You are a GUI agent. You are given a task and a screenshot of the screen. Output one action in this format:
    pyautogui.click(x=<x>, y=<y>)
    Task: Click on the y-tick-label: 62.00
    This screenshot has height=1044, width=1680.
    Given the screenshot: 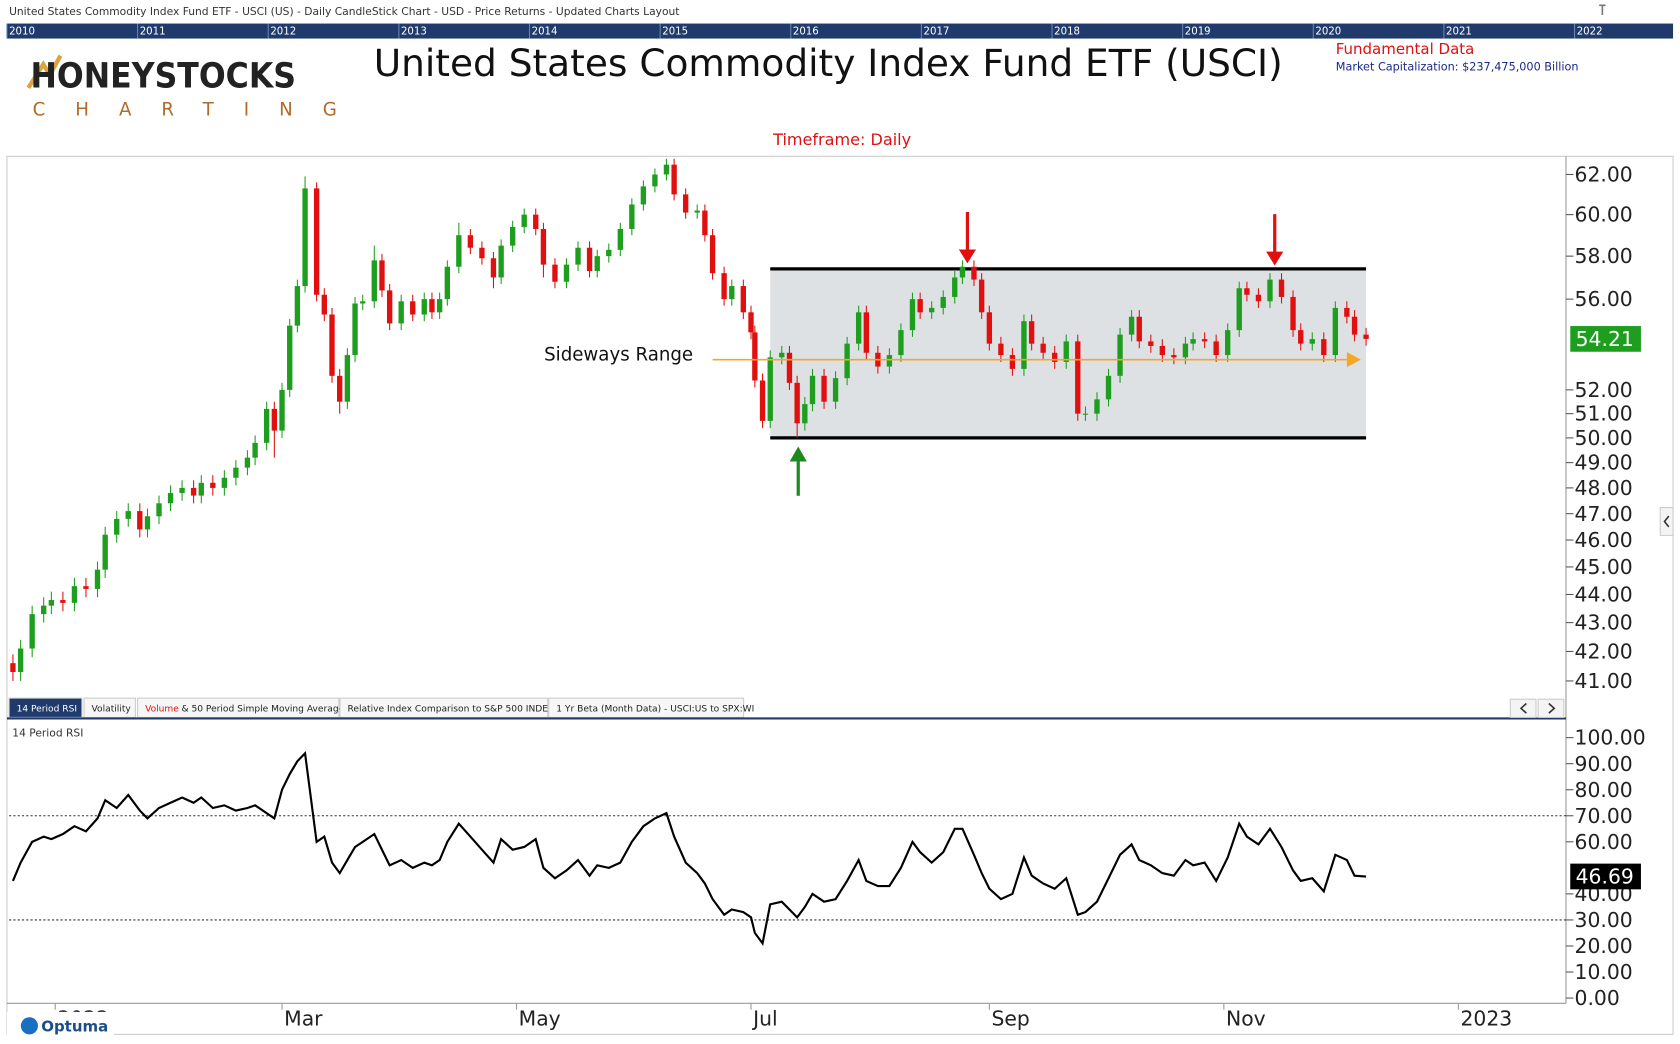 What is the action you would take?
    pyautogui.click(x=1604, y=175)
    